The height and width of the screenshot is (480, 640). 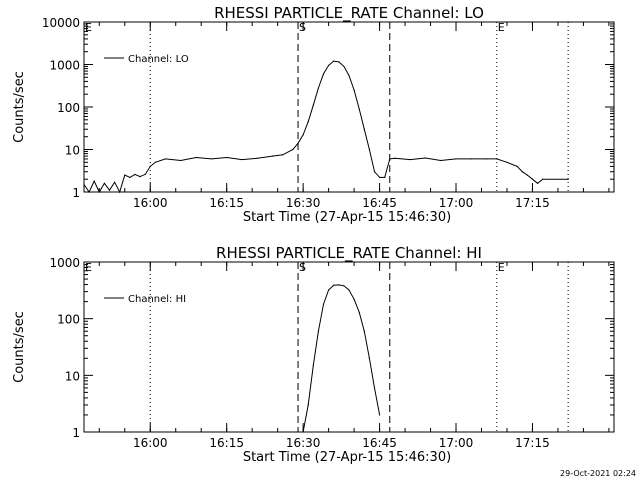 What do you see at coordinates (598, 473) in the screenshot?
I see `timestamp-label: 29-Oct-2021 02:24` at bounding box center [598, 473].